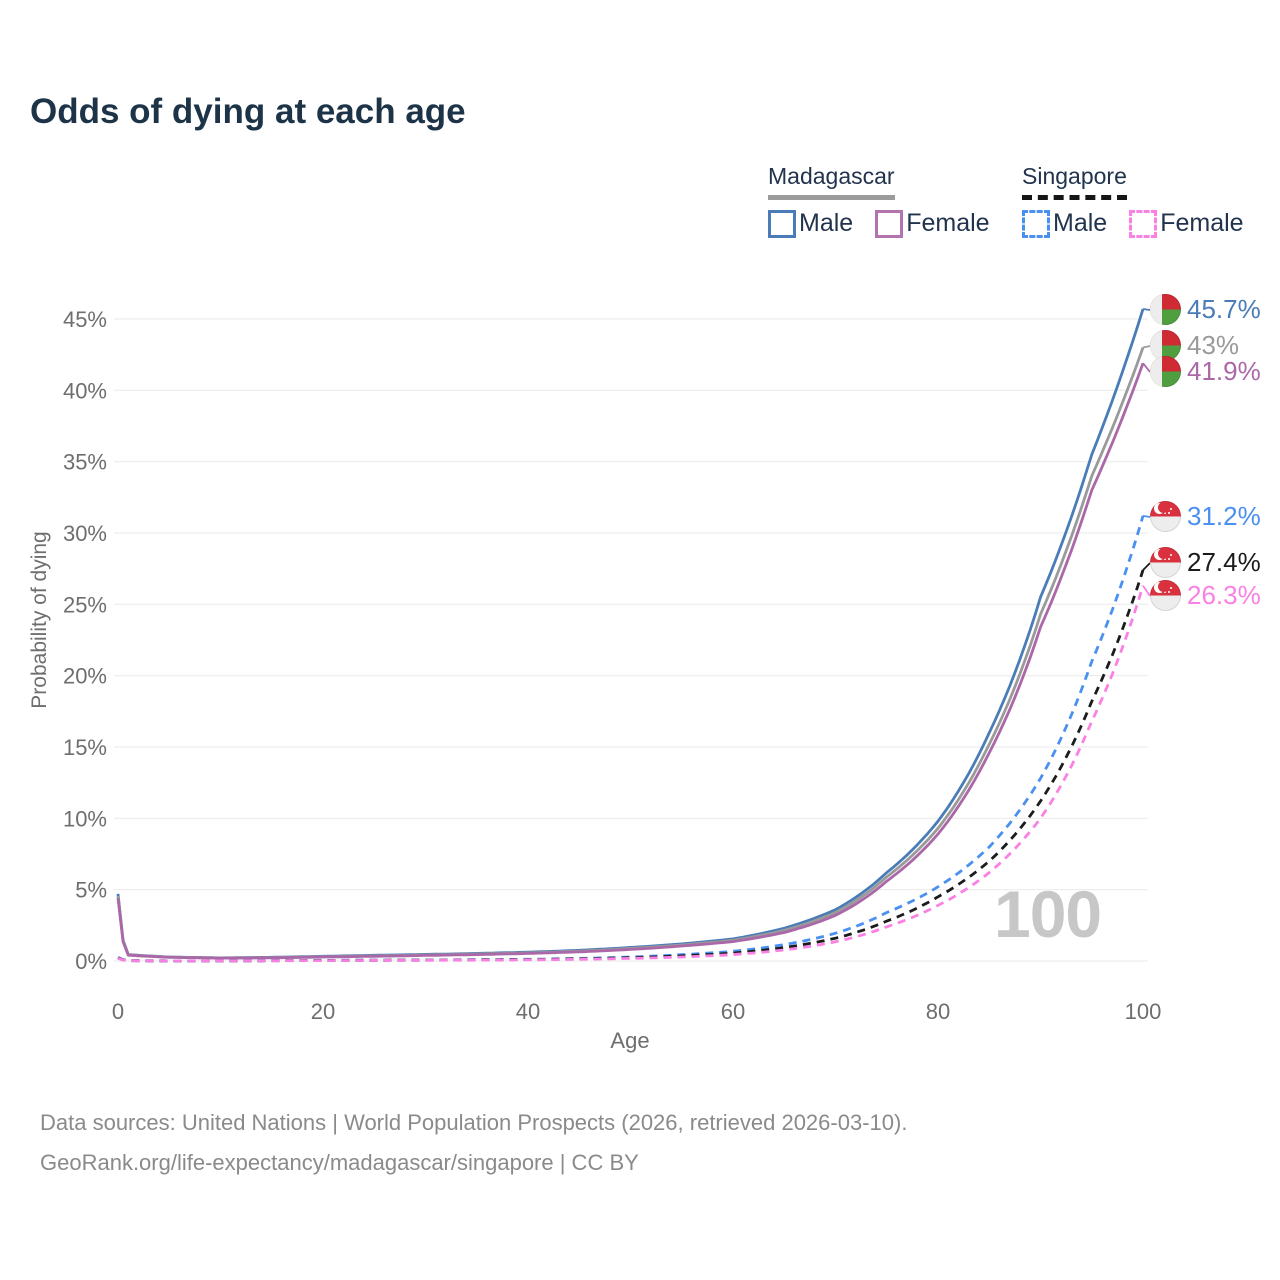  What do you see at coordinates (39, 619) in the screenshot?
I see `y-axis-title: Probability of dying` at bounding box center [39, 619].